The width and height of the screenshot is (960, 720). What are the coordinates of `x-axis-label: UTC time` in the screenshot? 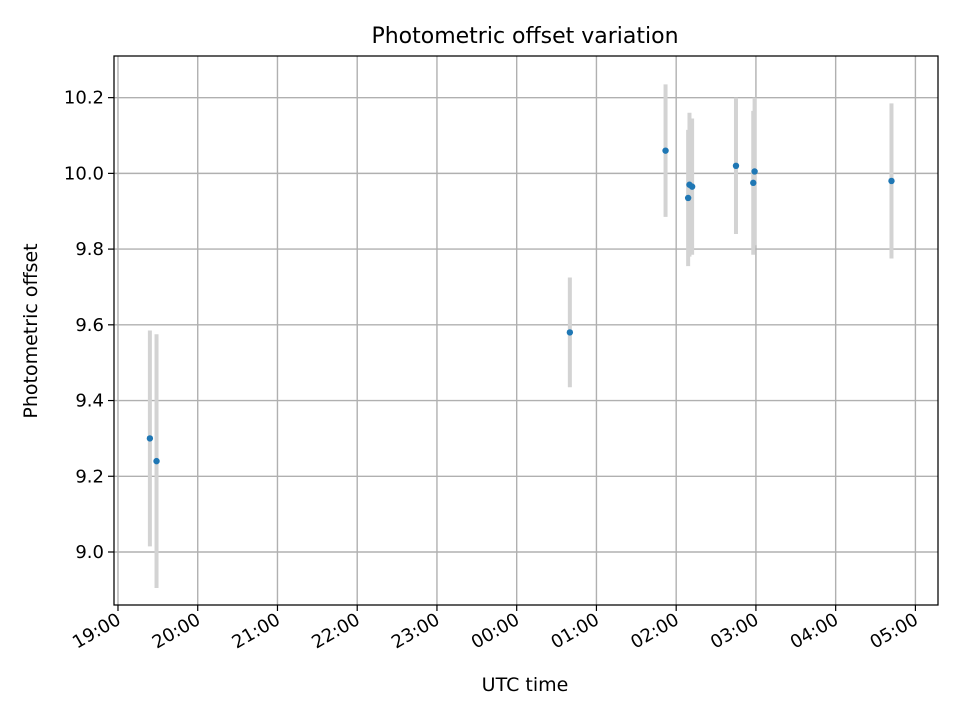 It's located at (525, 685).